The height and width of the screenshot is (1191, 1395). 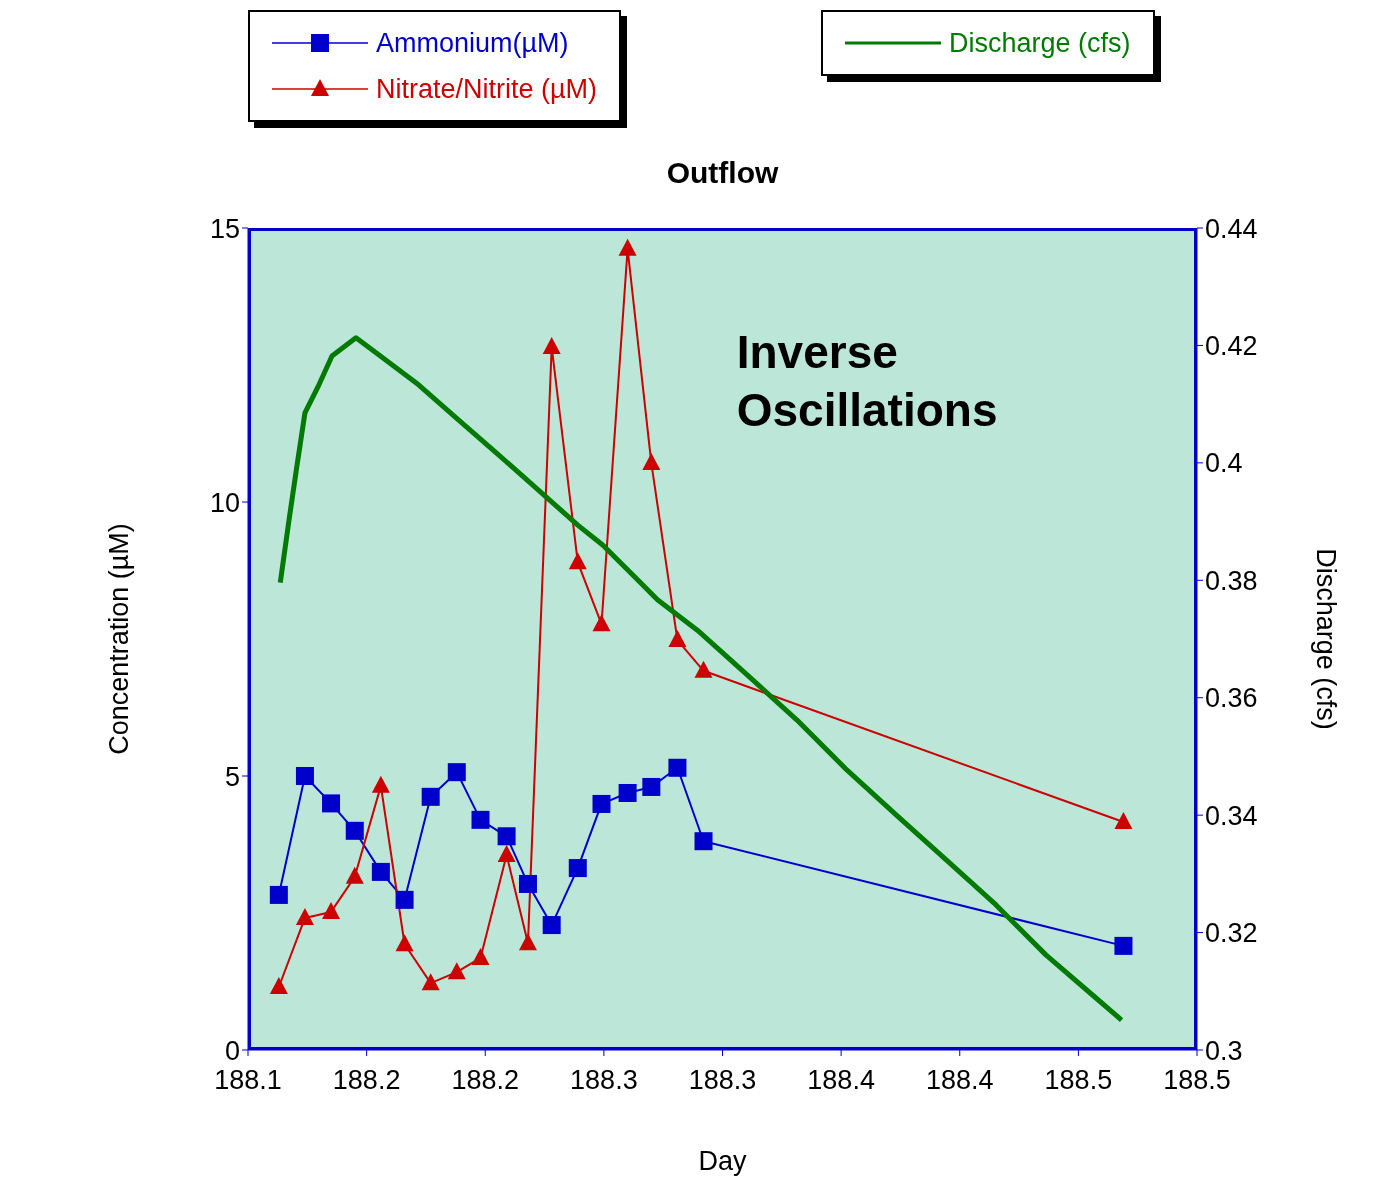 I want to click on legend-label: Nitrate/Nitrite (µM), so click(x=487, y=89).